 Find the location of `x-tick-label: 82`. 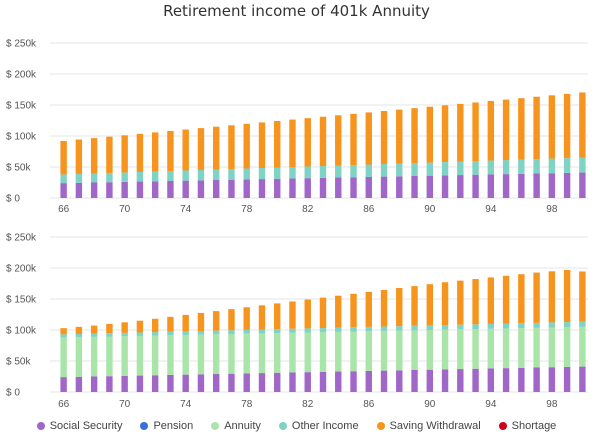

x-tick-label: 82 is located at coordinates (308, 209).